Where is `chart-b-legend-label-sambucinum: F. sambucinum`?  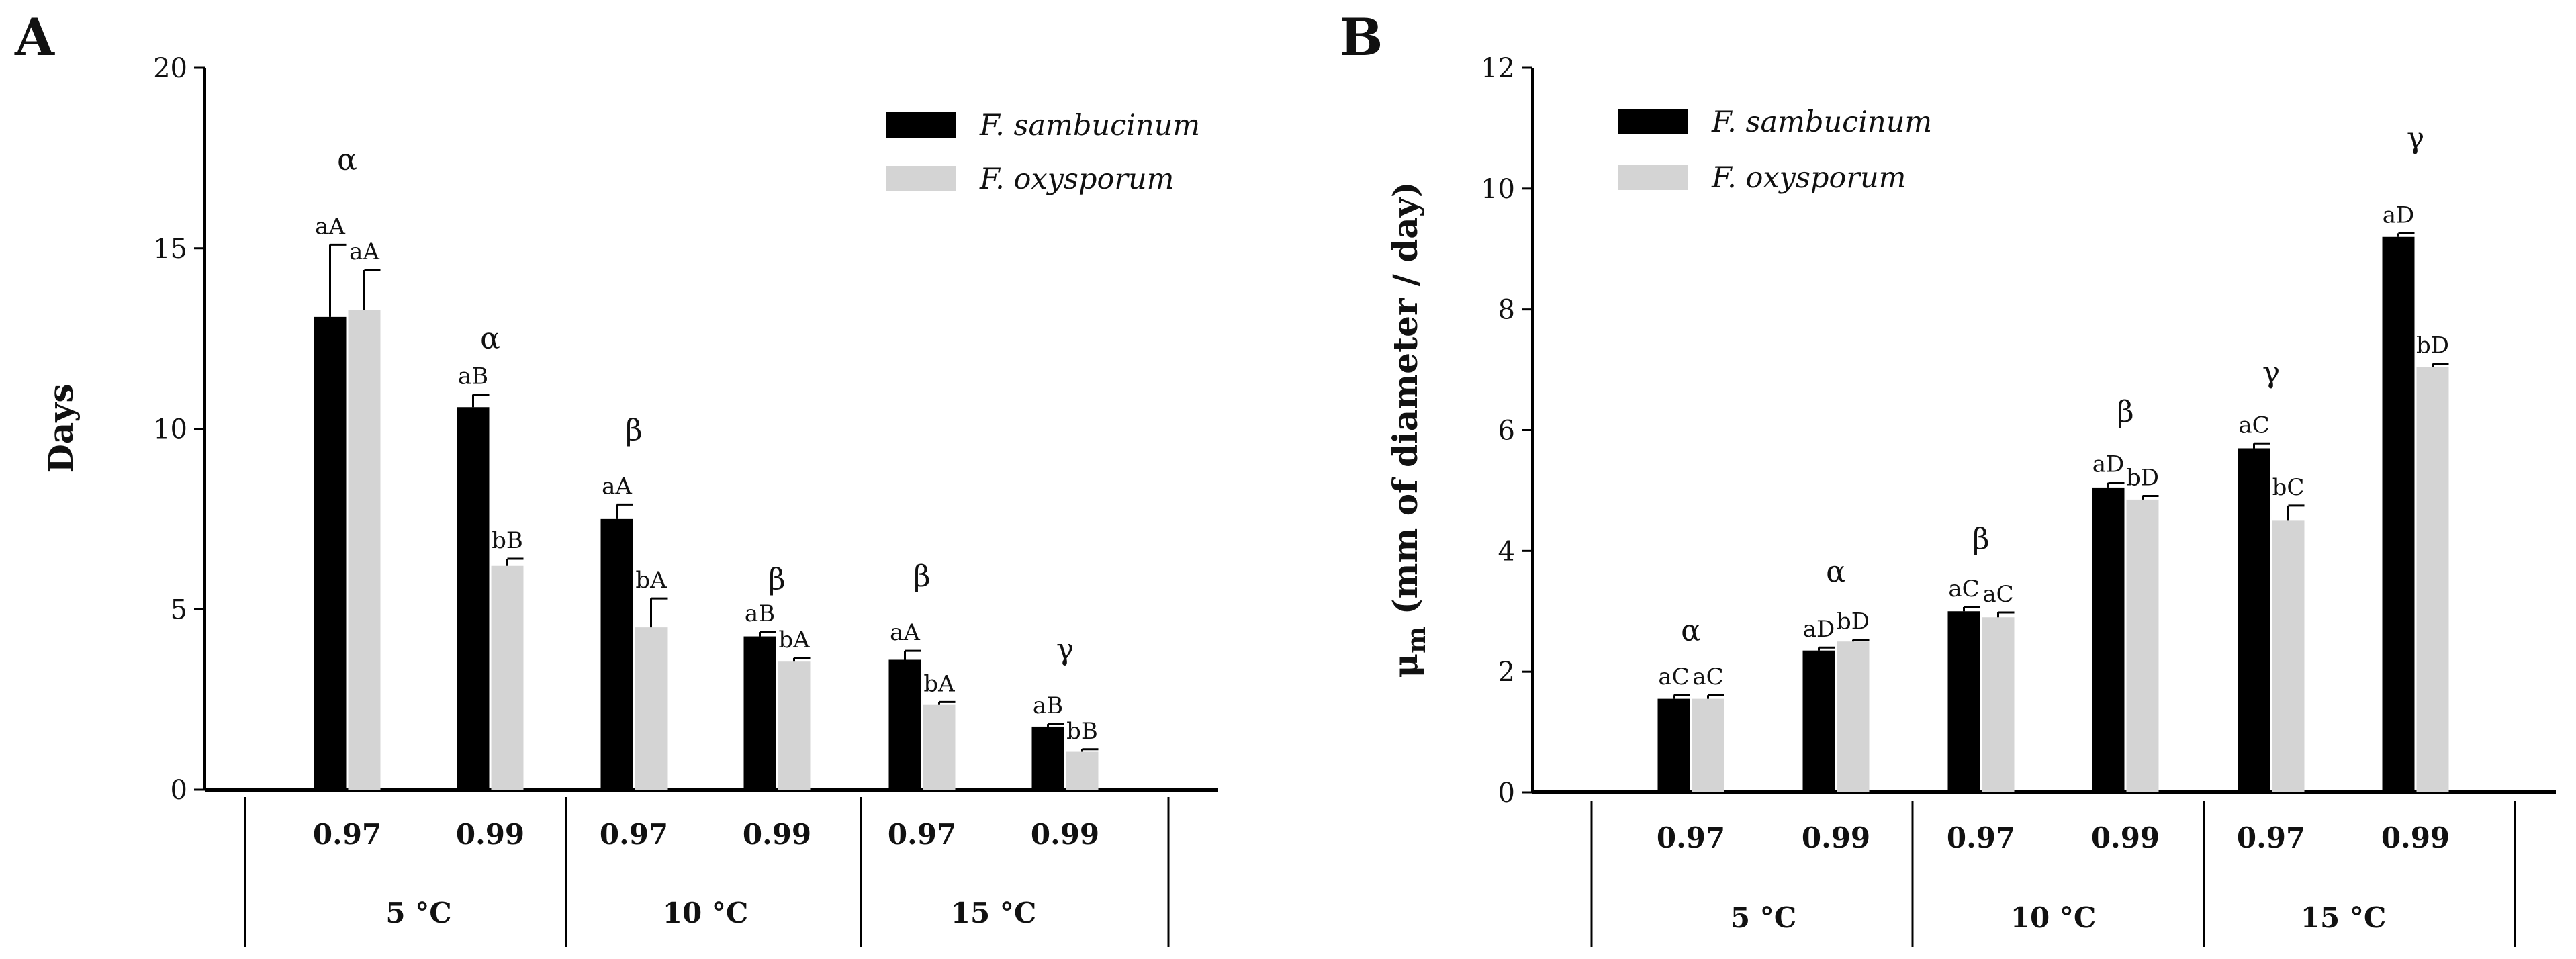 chart-b-legend-label-sambucinum: F. sambucinum is located at coordinates (1821, 122).